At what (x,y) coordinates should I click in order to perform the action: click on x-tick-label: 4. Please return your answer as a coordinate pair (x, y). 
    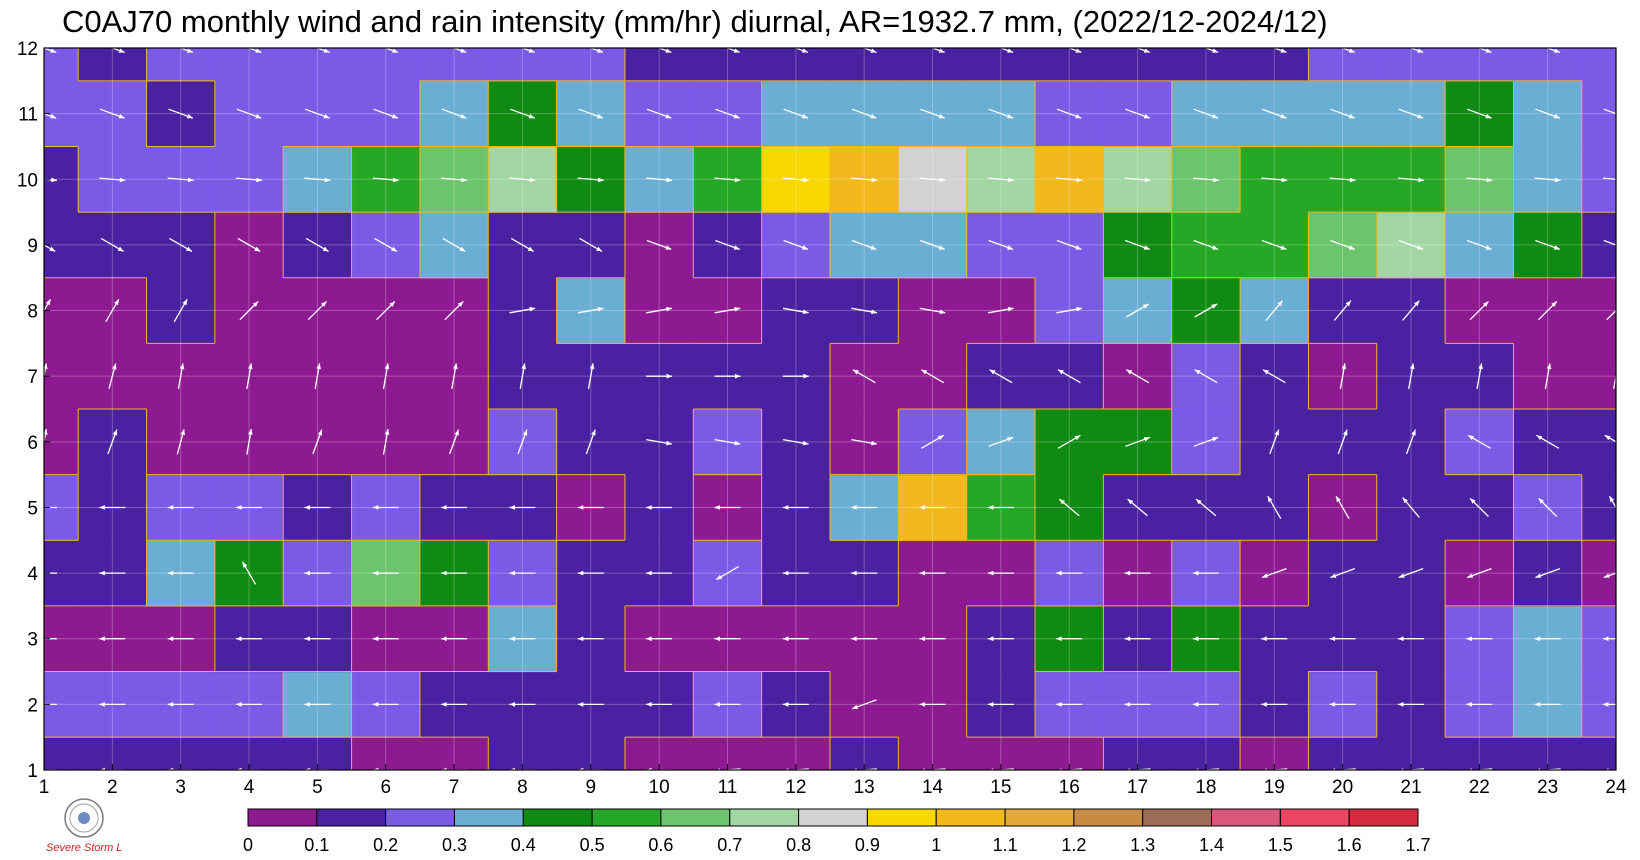
    Looking at the image, I should click on (249, 787).